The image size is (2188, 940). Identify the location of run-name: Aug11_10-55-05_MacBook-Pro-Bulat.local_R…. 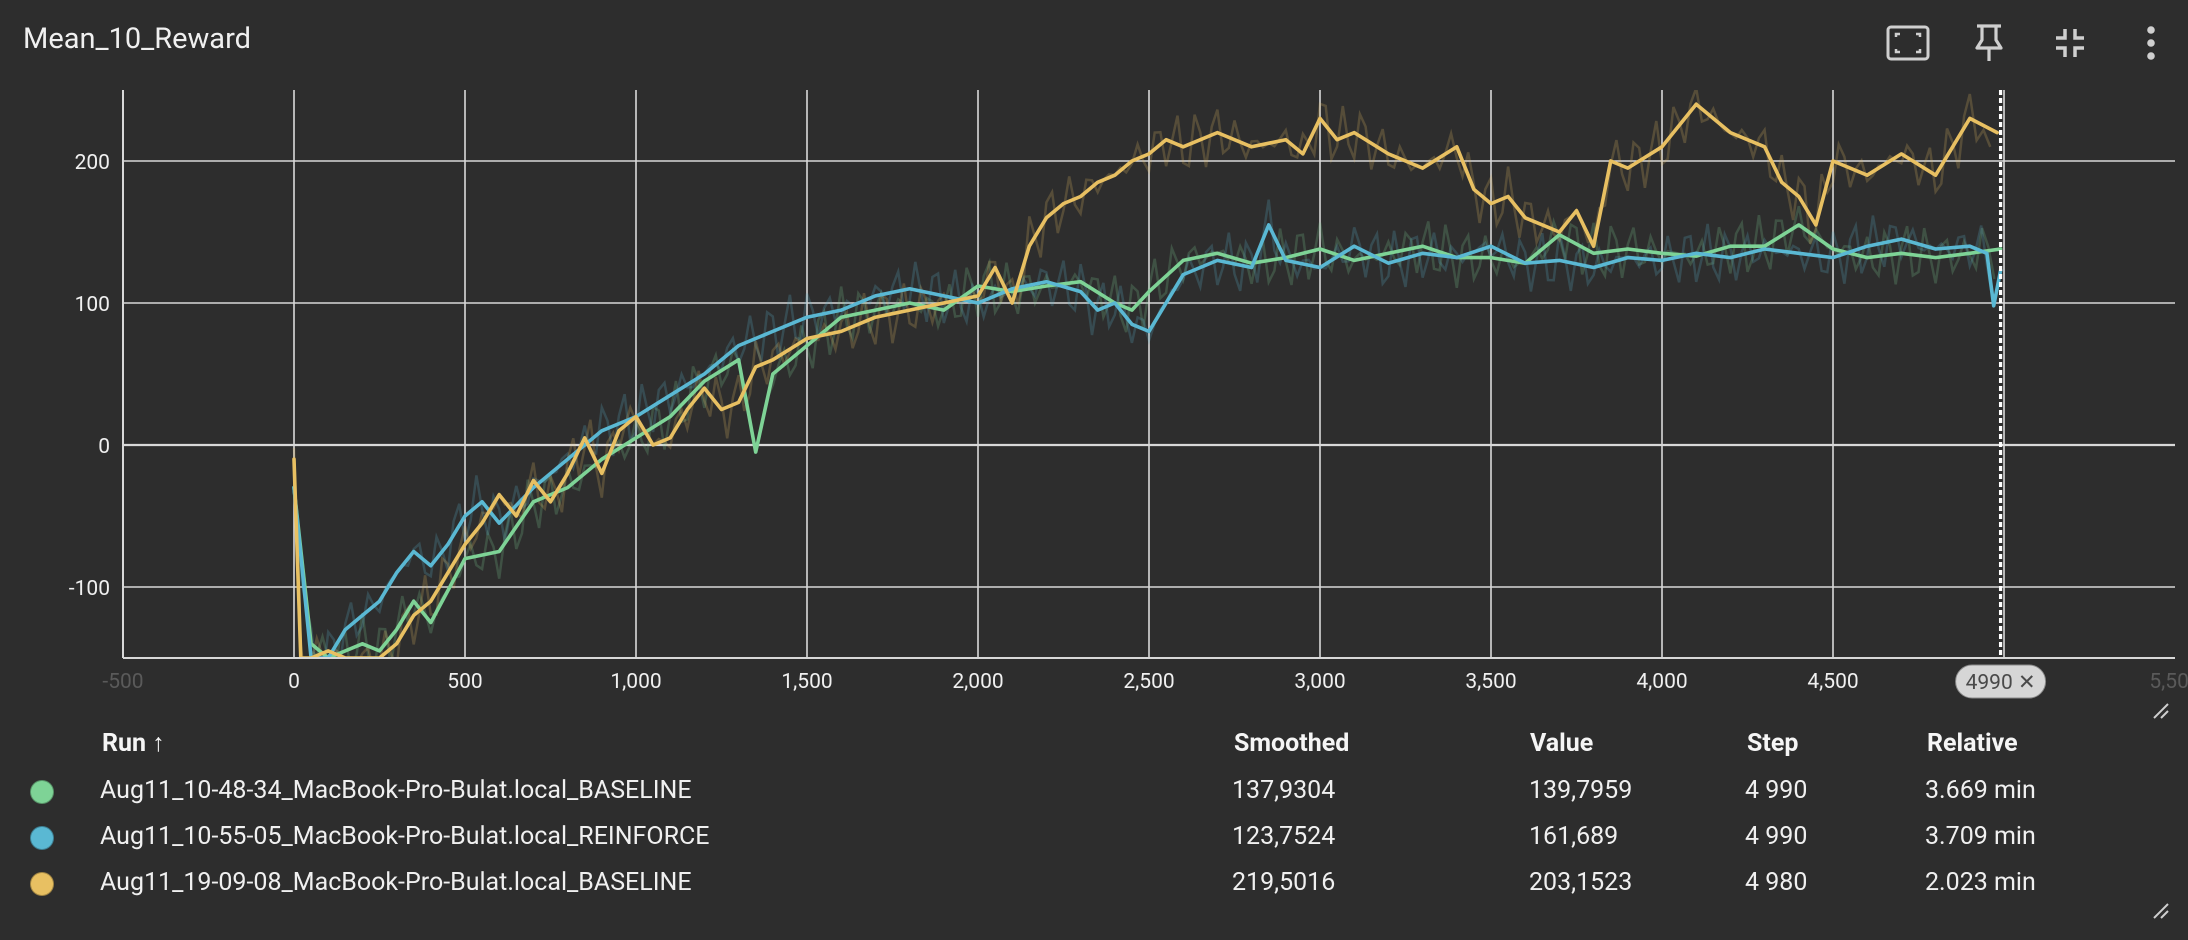
(405, 836).